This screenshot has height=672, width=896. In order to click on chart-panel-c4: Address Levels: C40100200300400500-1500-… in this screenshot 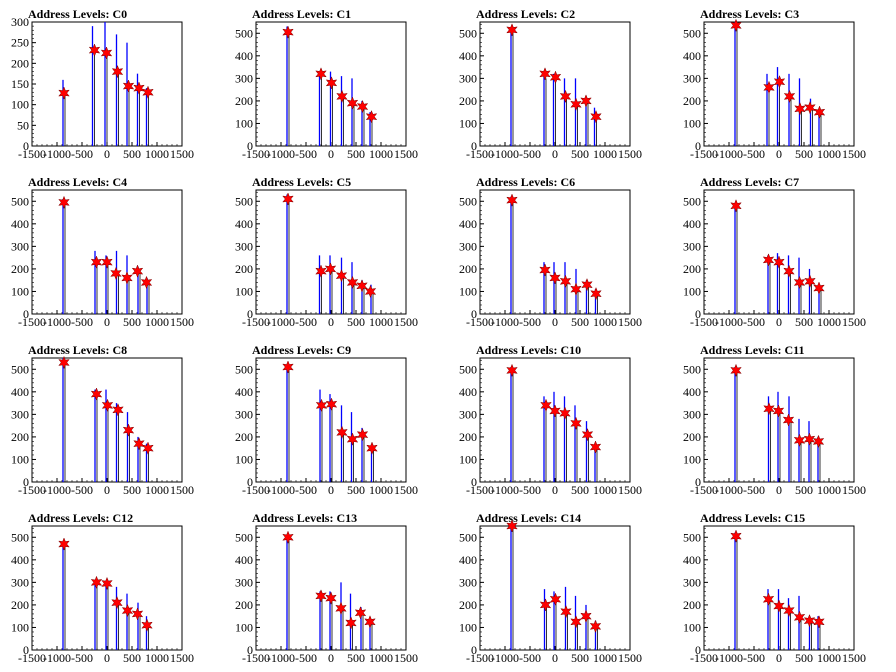, I will do `click(102, 252)`.